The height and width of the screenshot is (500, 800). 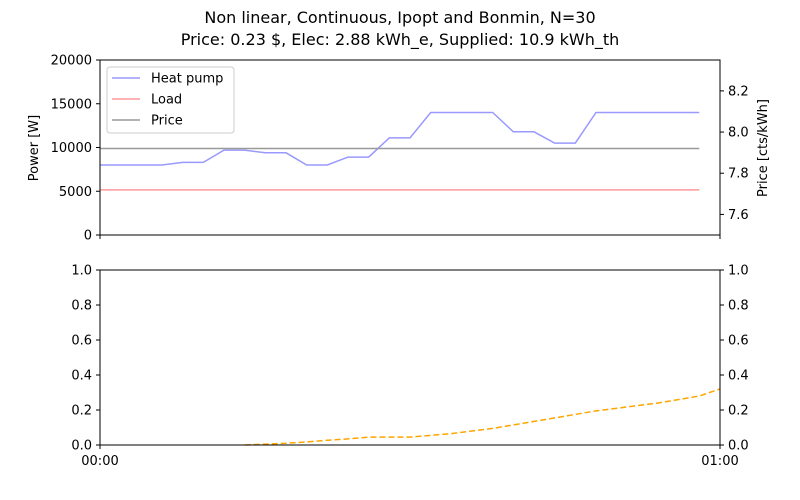 I want to click on ytick-label: 5000, so click(x=75, y=192).